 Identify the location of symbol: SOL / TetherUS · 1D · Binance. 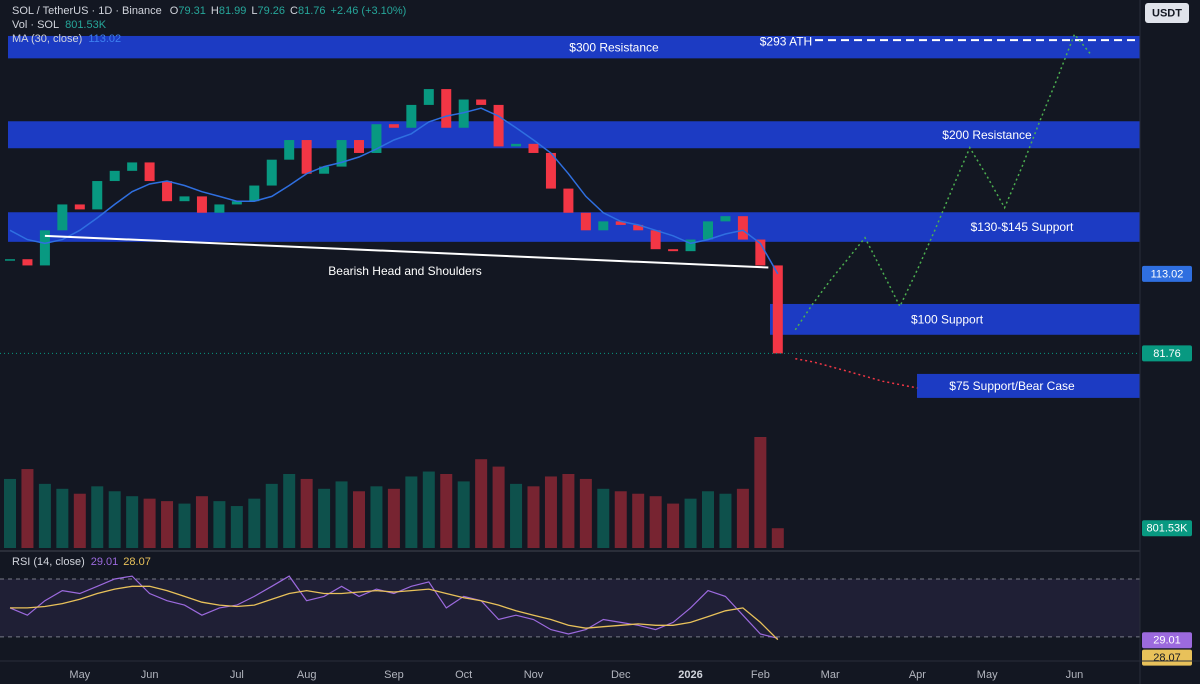
(87, 11).